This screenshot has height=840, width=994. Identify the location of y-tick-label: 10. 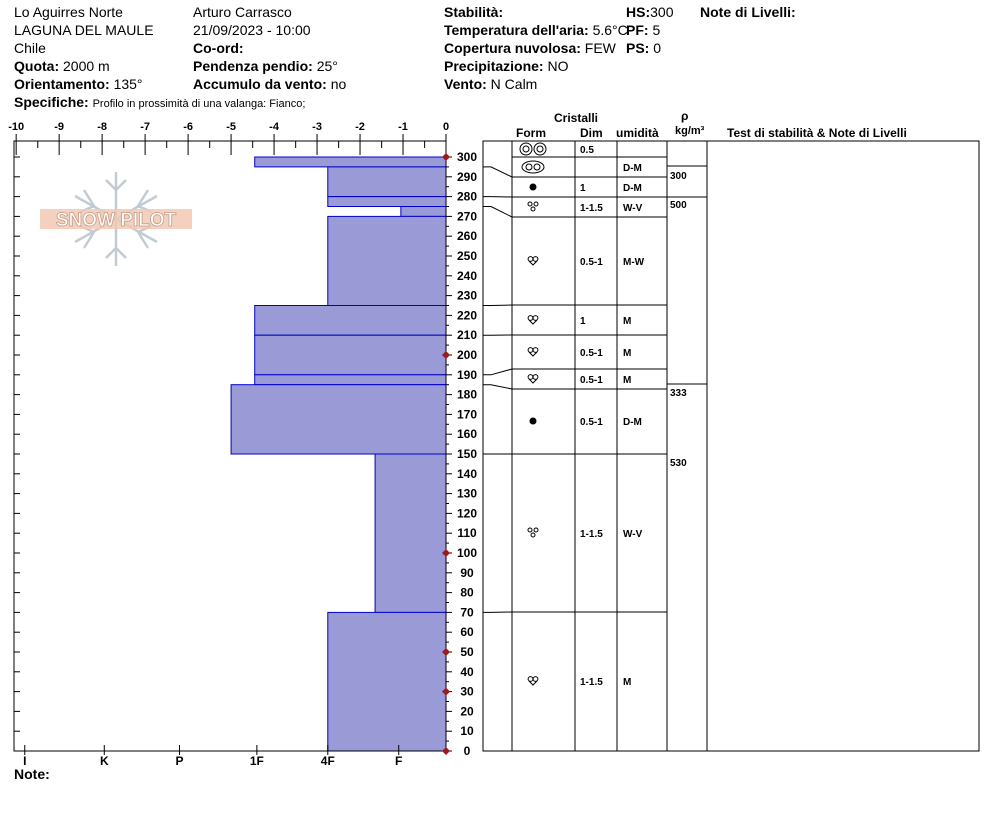
(467, 731).